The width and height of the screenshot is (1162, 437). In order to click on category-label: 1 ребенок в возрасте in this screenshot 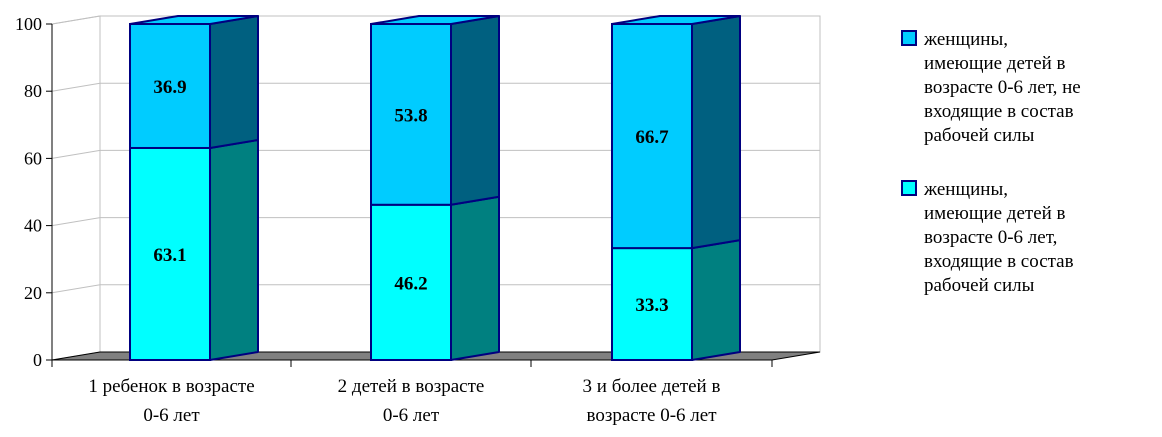, I will do `click(171, 386)`.